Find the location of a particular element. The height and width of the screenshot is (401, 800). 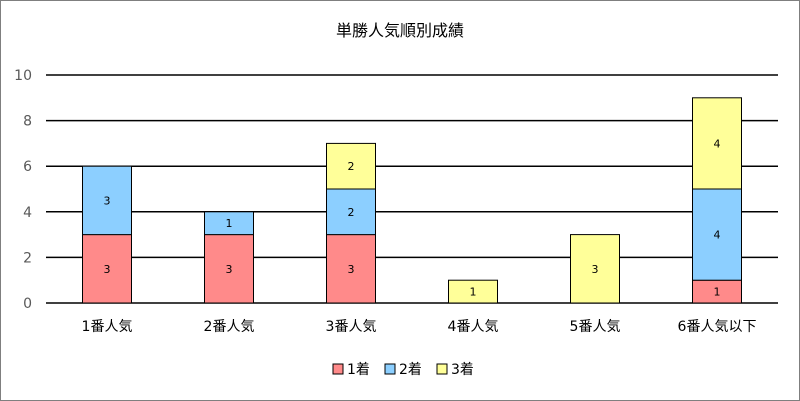

y-tick-label: 10 is located at coordinates (23, 76).